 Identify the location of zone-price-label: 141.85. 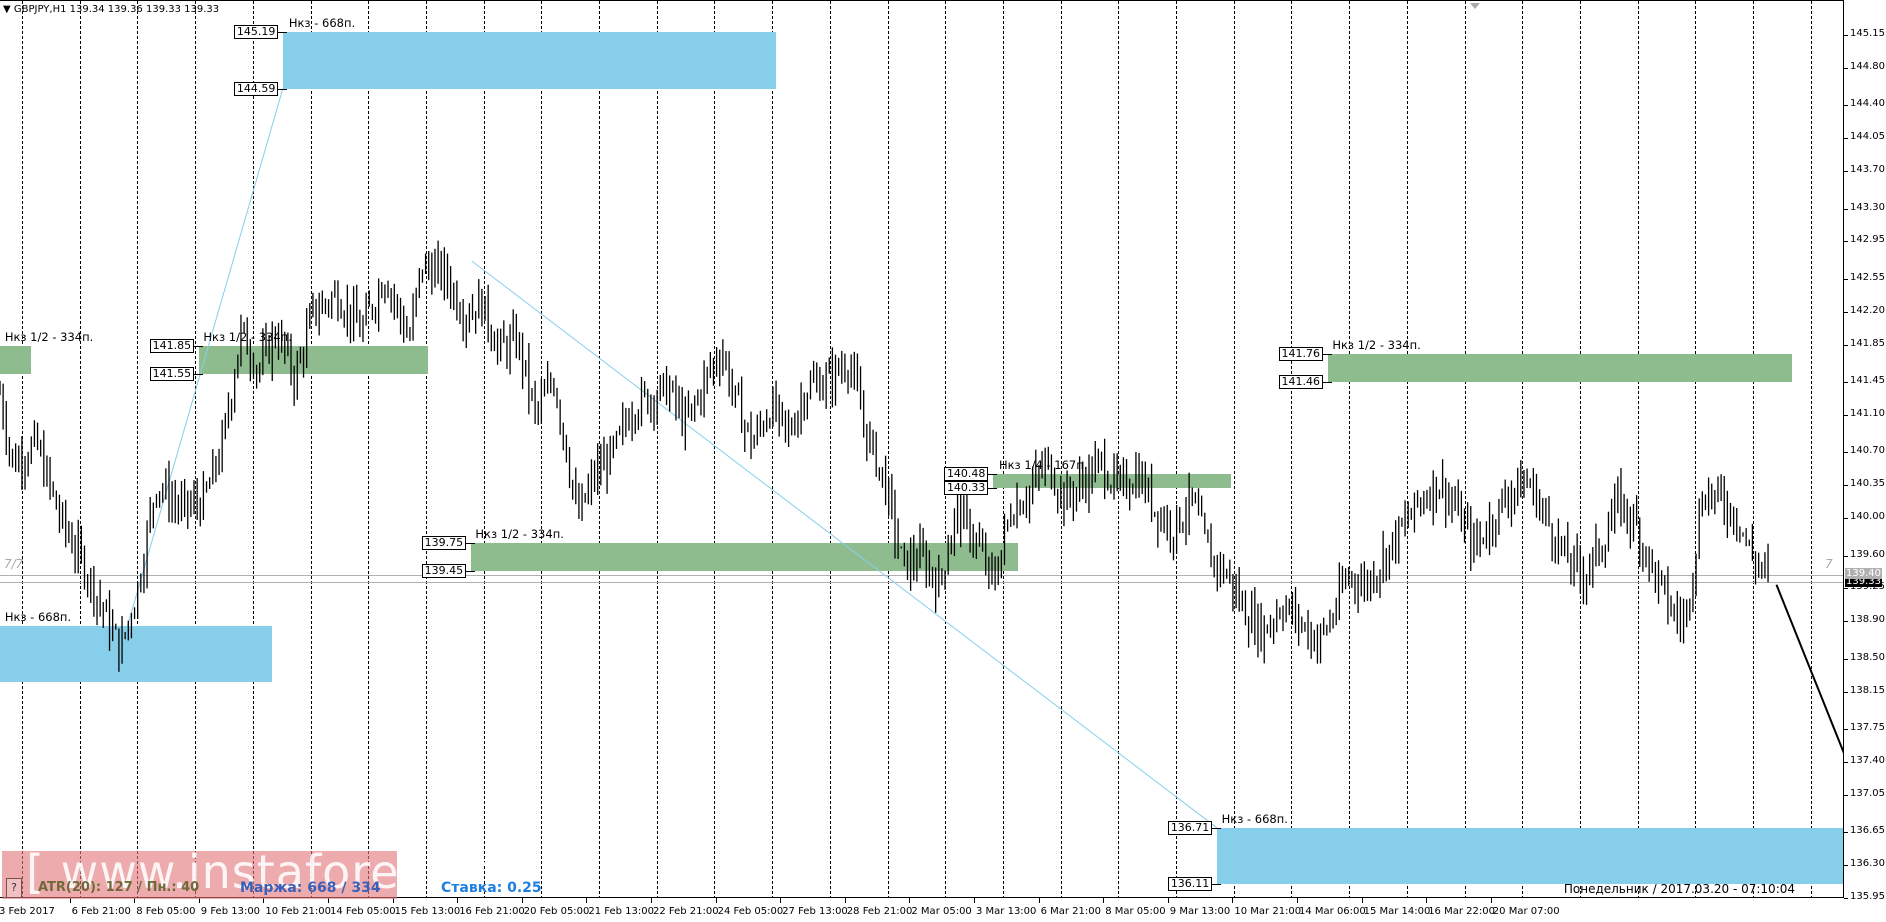
(176, 345).